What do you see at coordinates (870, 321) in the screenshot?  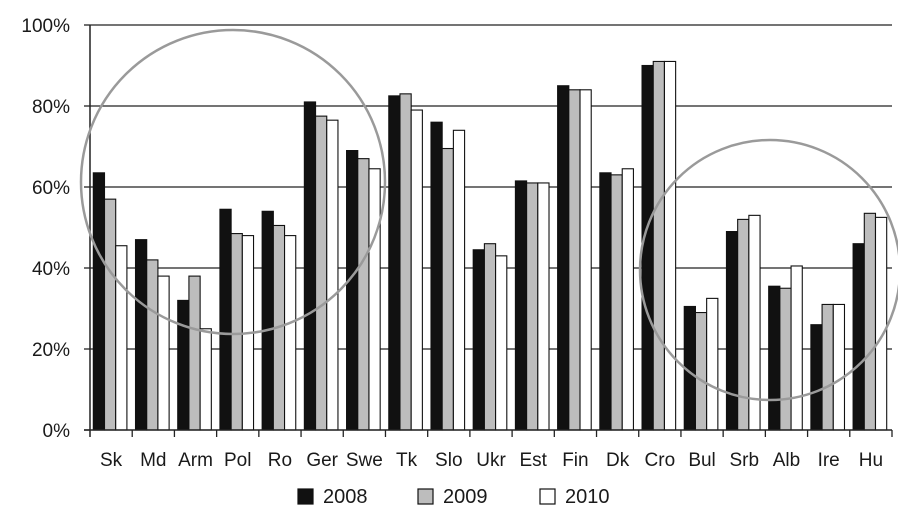 I see `bar-hu-2009` at bounding box center [870, 321].